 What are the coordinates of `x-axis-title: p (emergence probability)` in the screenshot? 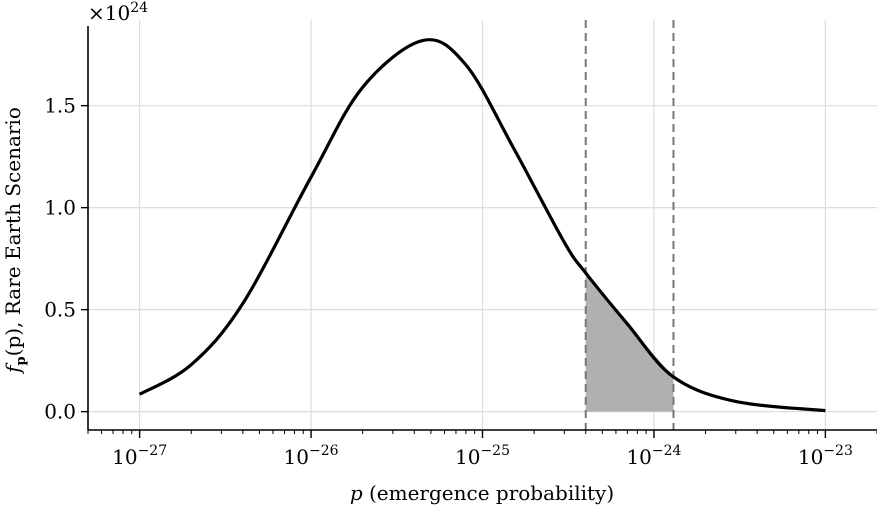 It's located at (482, 493).